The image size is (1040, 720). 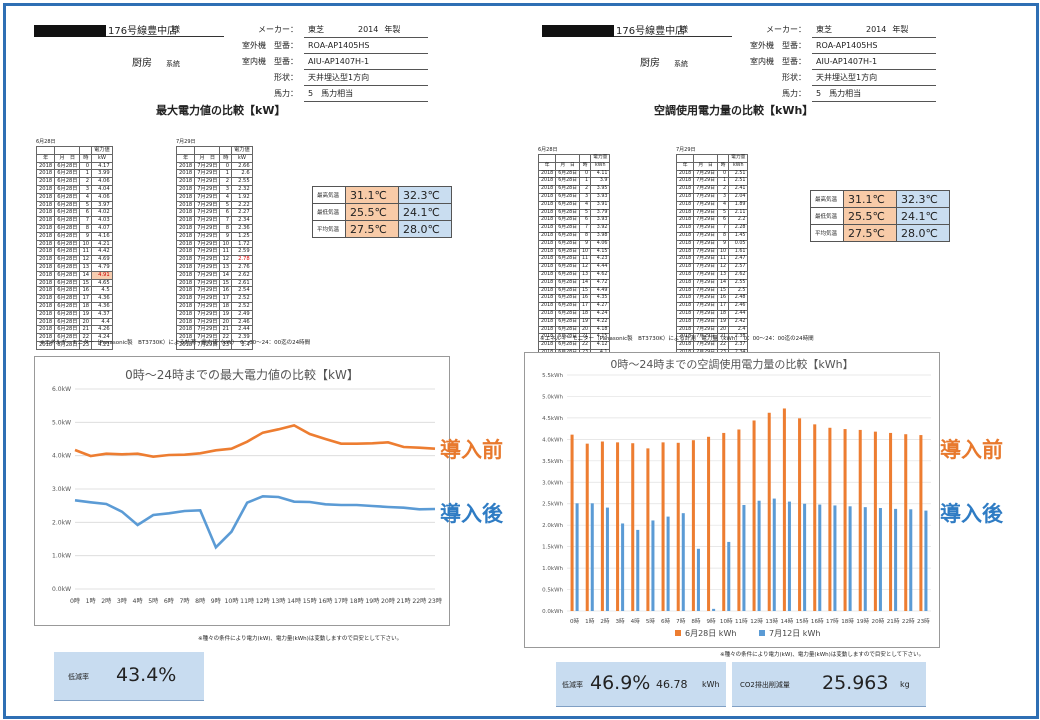 What do you see at coordinates (723, 244) in the screenshot?
I see `table-cell: 9` at bounding box center [723, 244].